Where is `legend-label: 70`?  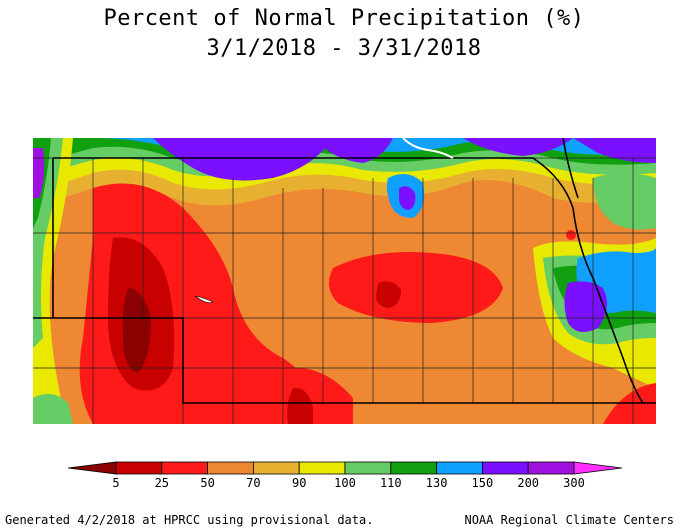
legend-label: 70 is located at coordinates (253, 482).